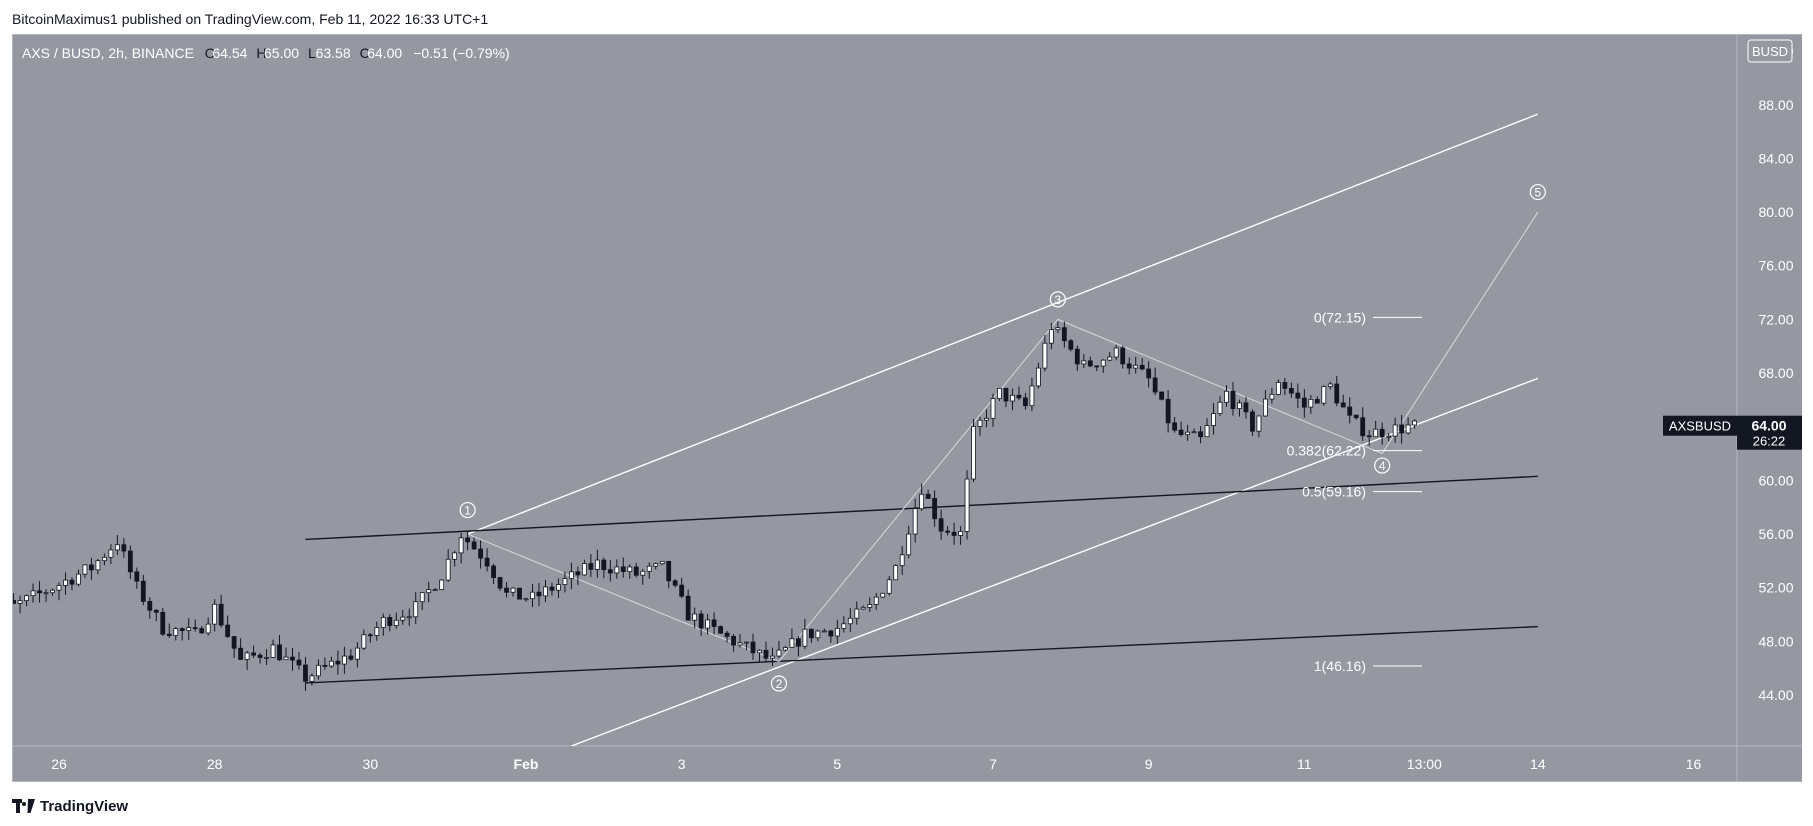 Image resolution: width=1813 pixels, height=826 pixels. I want to click on tradingview-logo: TradingView, so click(70, 806).